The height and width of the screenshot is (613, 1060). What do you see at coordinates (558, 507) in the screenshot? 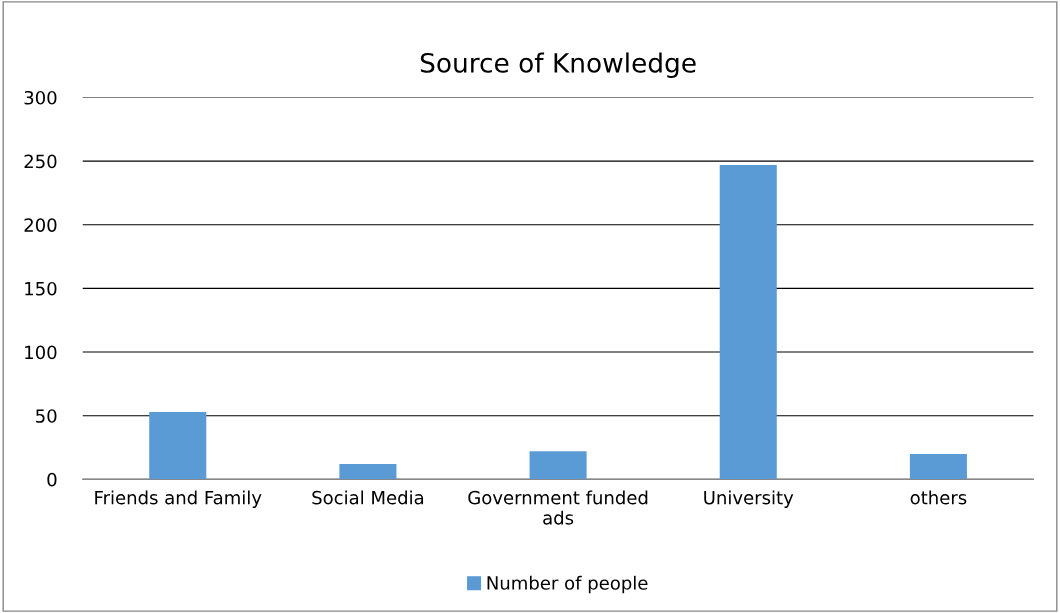
I see `x-tick-label: Government funded ads` at bounding box center [558, 507].